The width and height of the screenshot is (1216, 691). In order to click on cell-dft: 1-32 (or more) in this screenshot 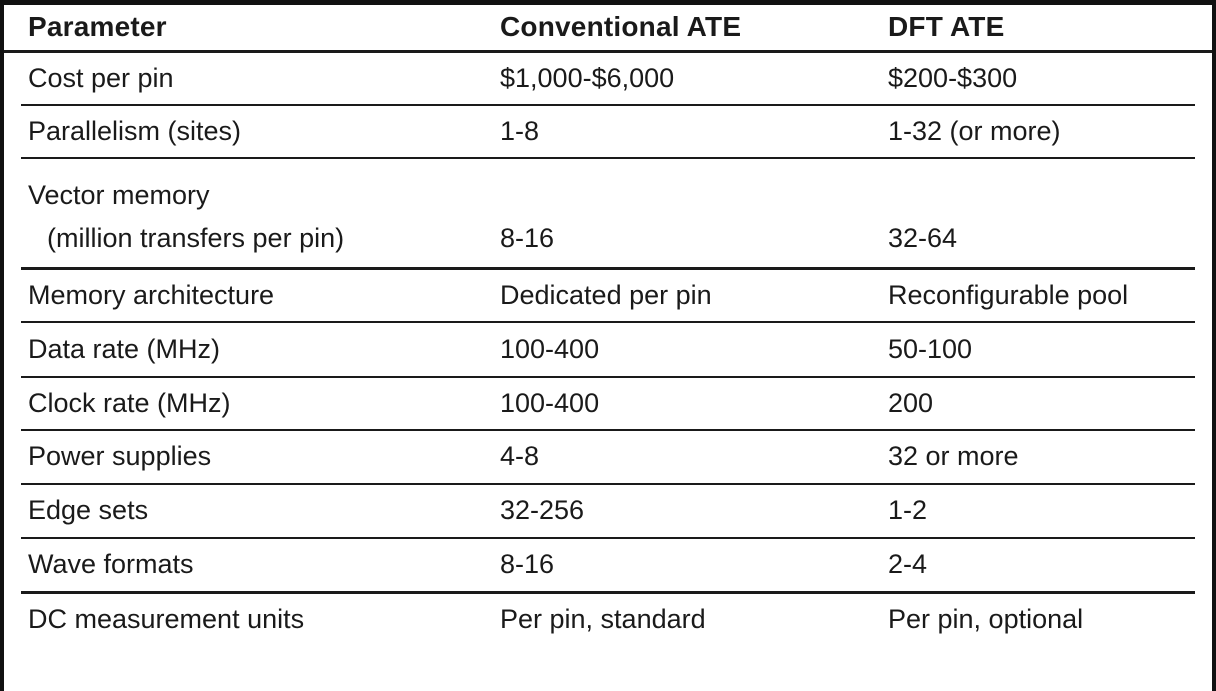, I will do `click(974, 130)`.